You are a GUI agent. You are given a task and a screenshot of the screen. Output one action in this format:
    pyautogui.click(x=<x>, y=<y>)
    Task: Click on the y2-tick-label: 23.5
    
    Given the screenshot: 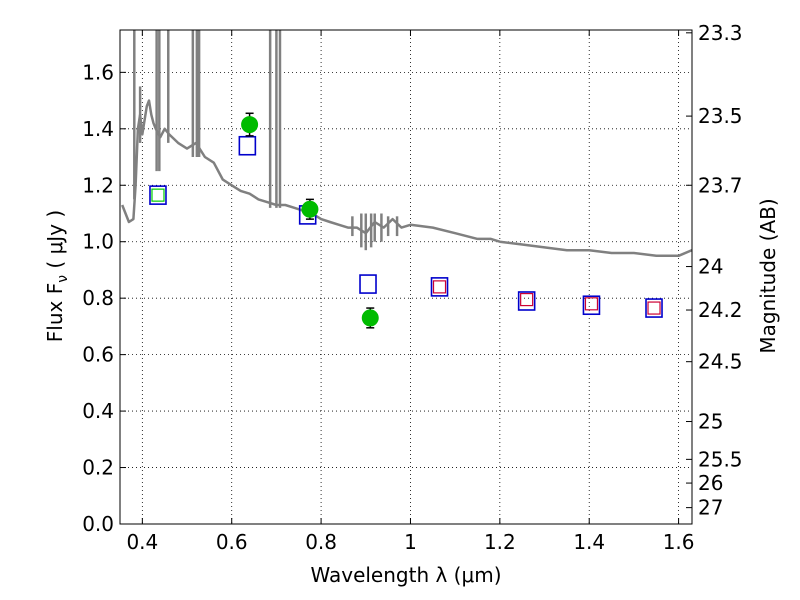 What is the action you would take?
    pyautogui.click(x=720, y=116)
    